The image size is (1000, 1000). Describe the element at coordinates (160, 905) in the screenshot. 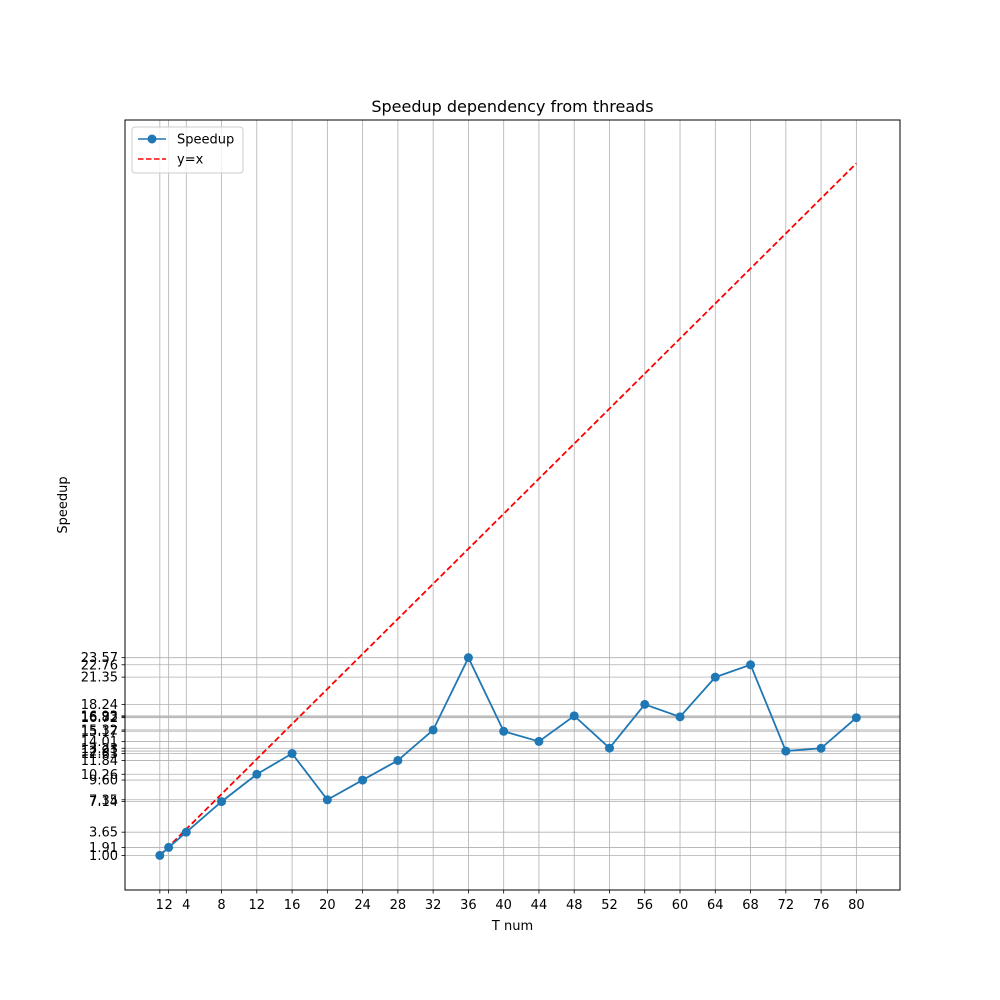

I see `x-tick-label: 1` at that location.